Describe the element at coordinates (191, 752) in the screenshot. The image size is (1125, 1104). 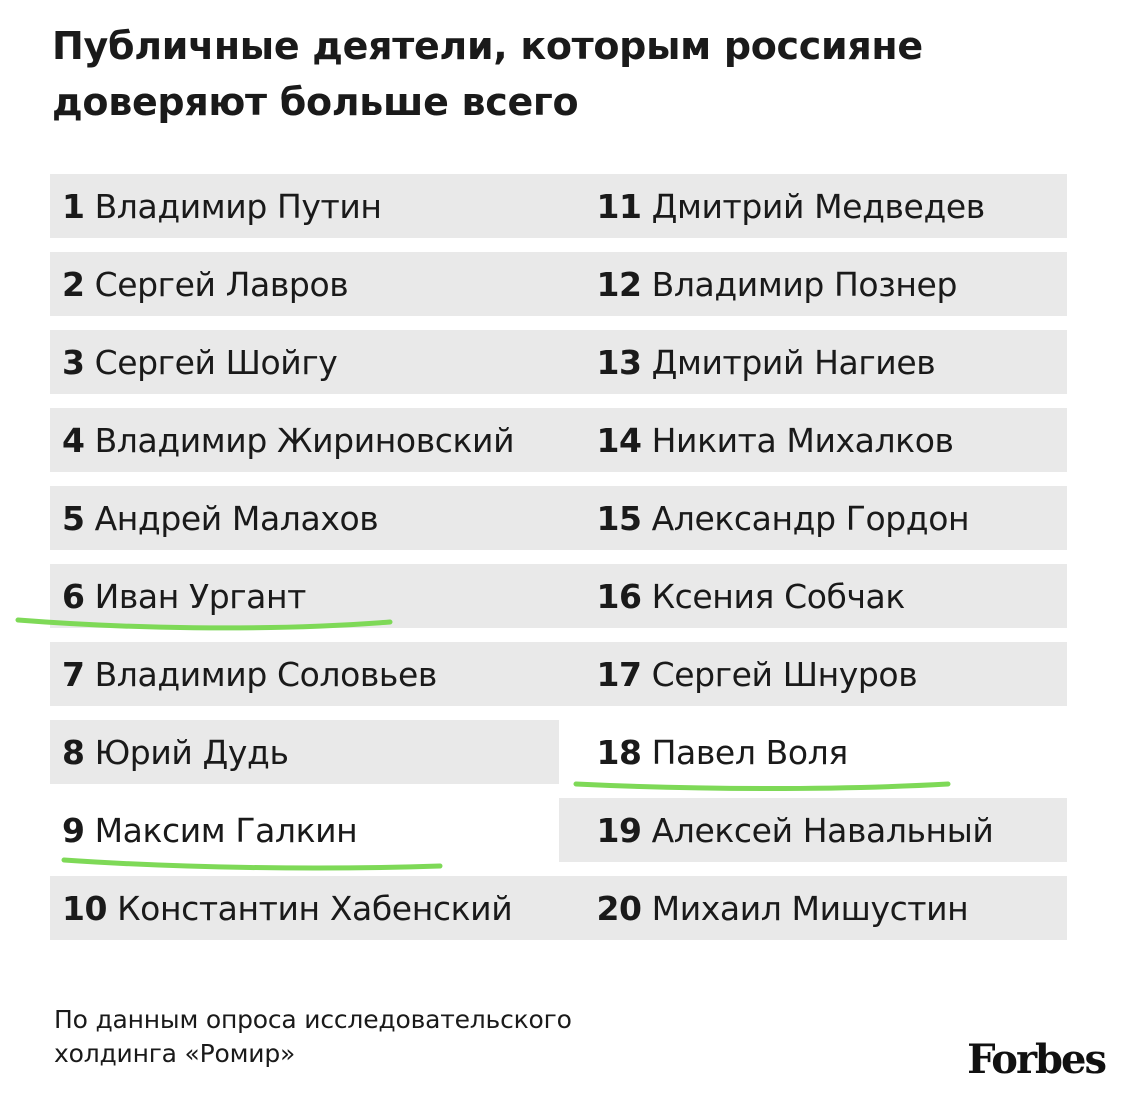
I see `person-name: Юрий Дудь` at that location.